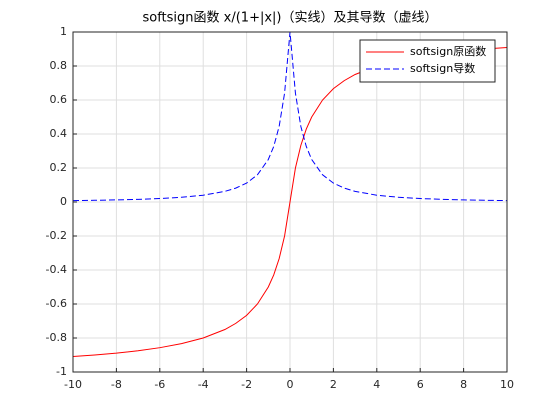 This screenshot has width=560, height=420. What do you see at coordinates (507, 384) in the screenshot?
I see `x-tick-label: 10` at bounding box center [507, 384].